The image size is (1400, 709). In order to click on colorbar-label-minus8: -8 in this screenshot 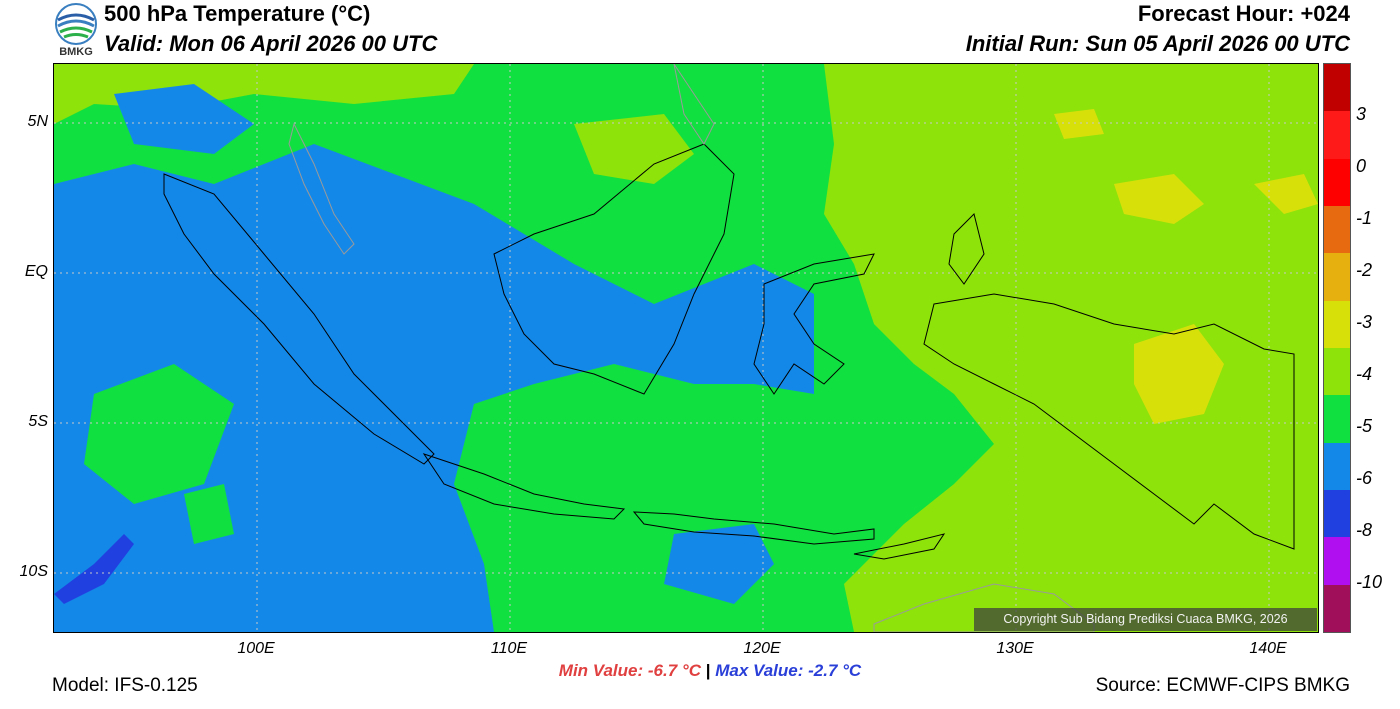, I will do `click(1364, 530)`.